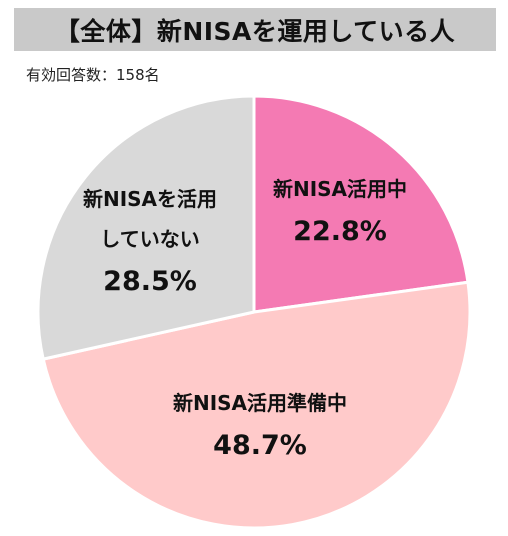  What do you see at coordinates (150, 199) in the screenshot?
I see `slice-name-3-line-1: 新NISAを活用` at bounding box center [150, 199].